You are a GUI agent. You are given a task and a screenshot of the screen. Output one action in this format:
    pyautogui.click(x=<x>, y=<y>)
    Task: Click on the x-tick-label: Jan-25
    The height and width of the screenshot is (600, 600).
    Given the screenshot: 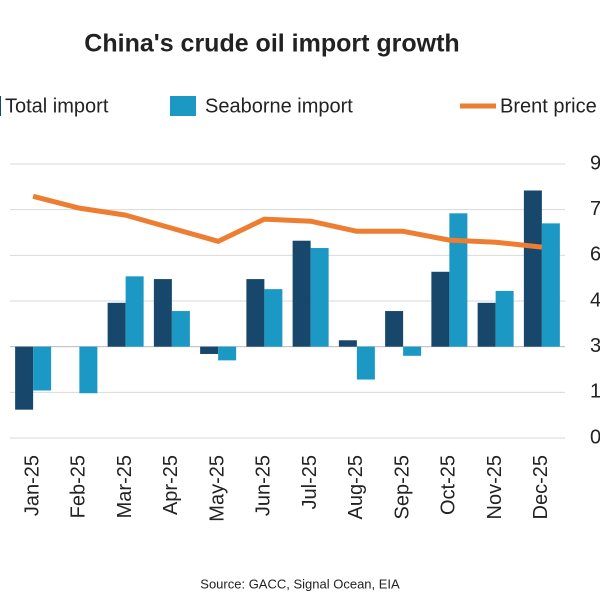 What is the action you would take?
    pyautogui.click(x=32, y=485)
    